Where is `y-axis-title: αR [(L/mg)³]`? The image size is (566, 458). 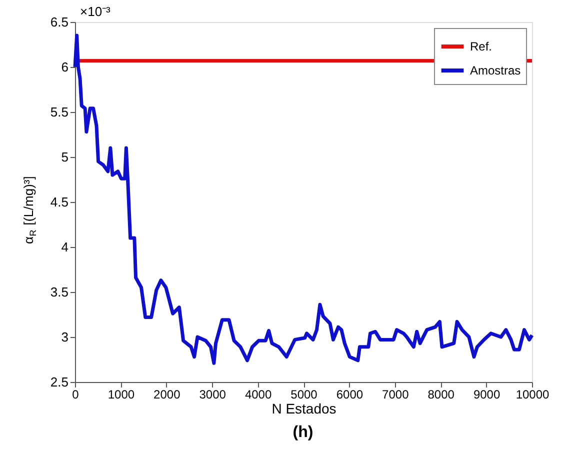 y-axis-title: αR [(L/mg)³] is located at coordinates (29, 210).